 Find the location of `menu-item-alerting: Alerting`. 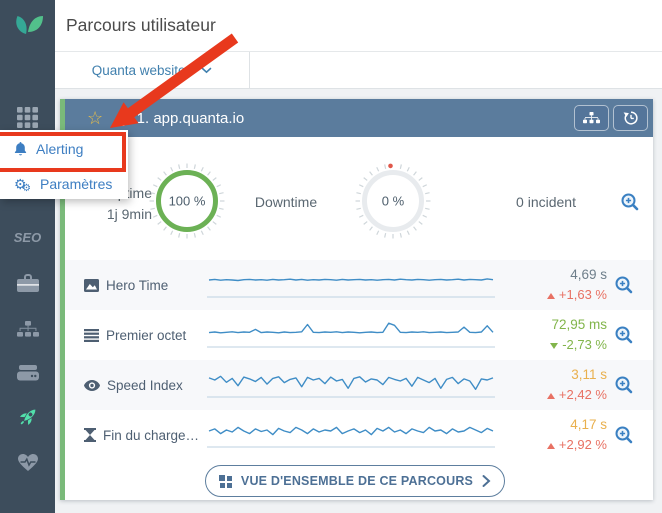

menu-item-alerting: Alerting is located at coordinates (64, 149).